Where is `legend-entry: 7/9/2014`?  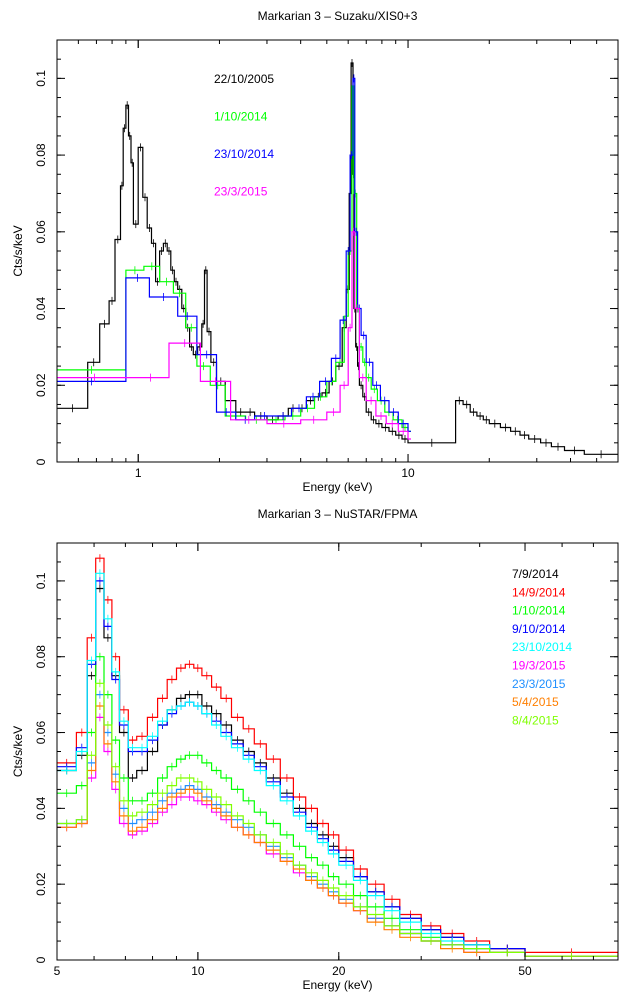
legend-entry: 7/9/2014 is located at coordinates (535, 574).